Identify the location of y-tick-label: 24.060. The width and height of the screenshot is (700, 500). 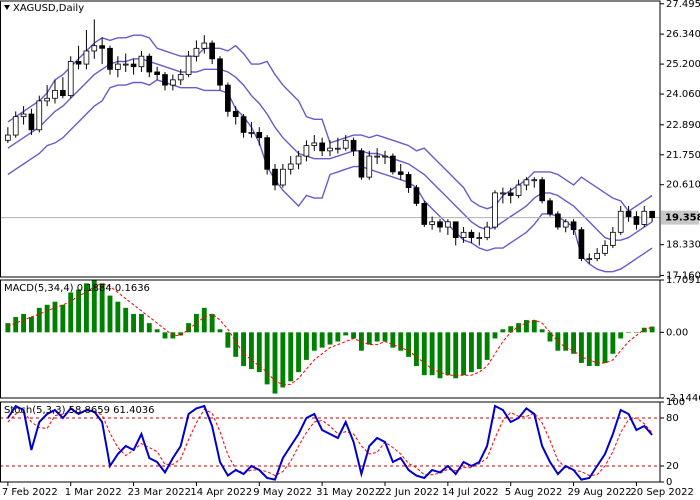
(683, 94).